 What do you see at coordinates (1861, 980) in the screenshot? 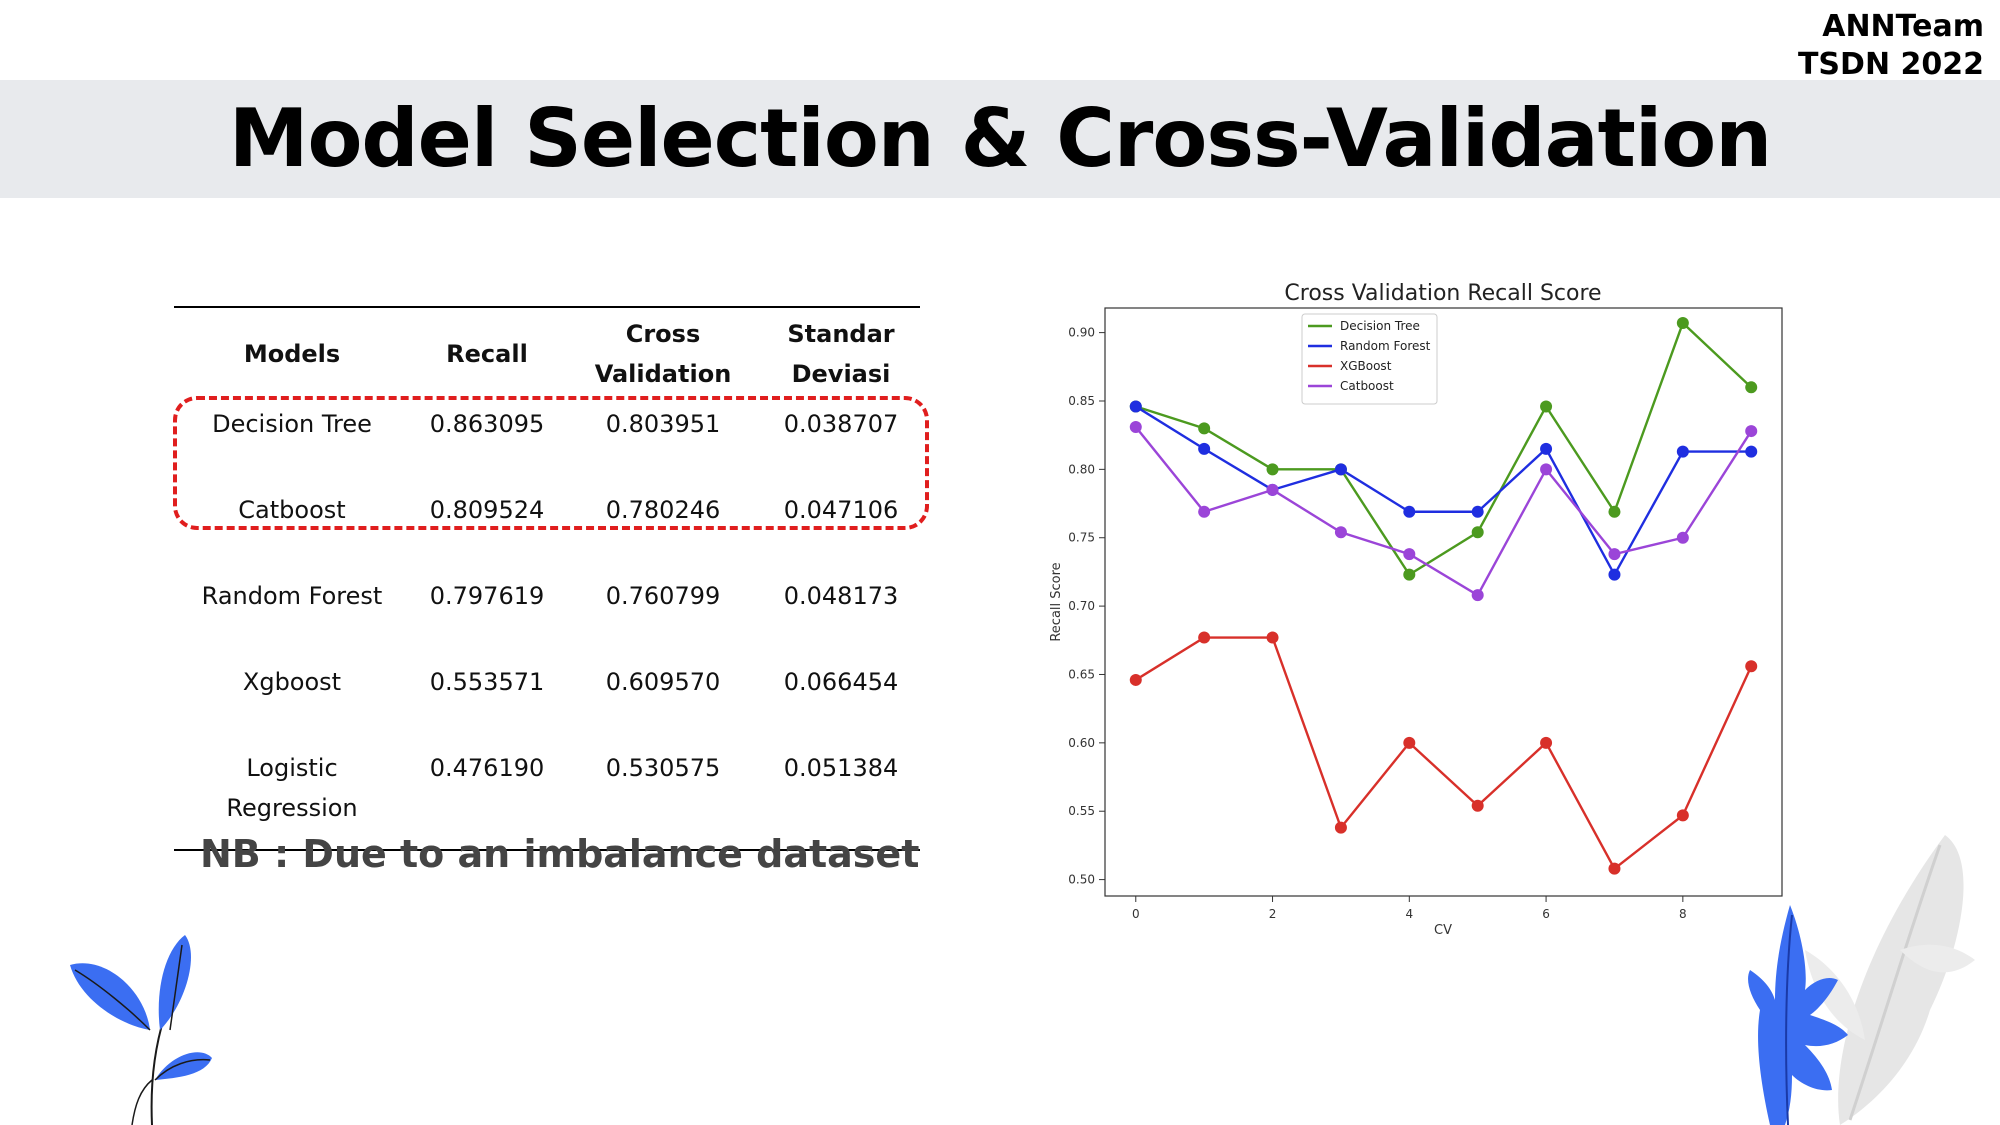
I see `plant-leaves-right-icon` at bounding box center [1861, 980].